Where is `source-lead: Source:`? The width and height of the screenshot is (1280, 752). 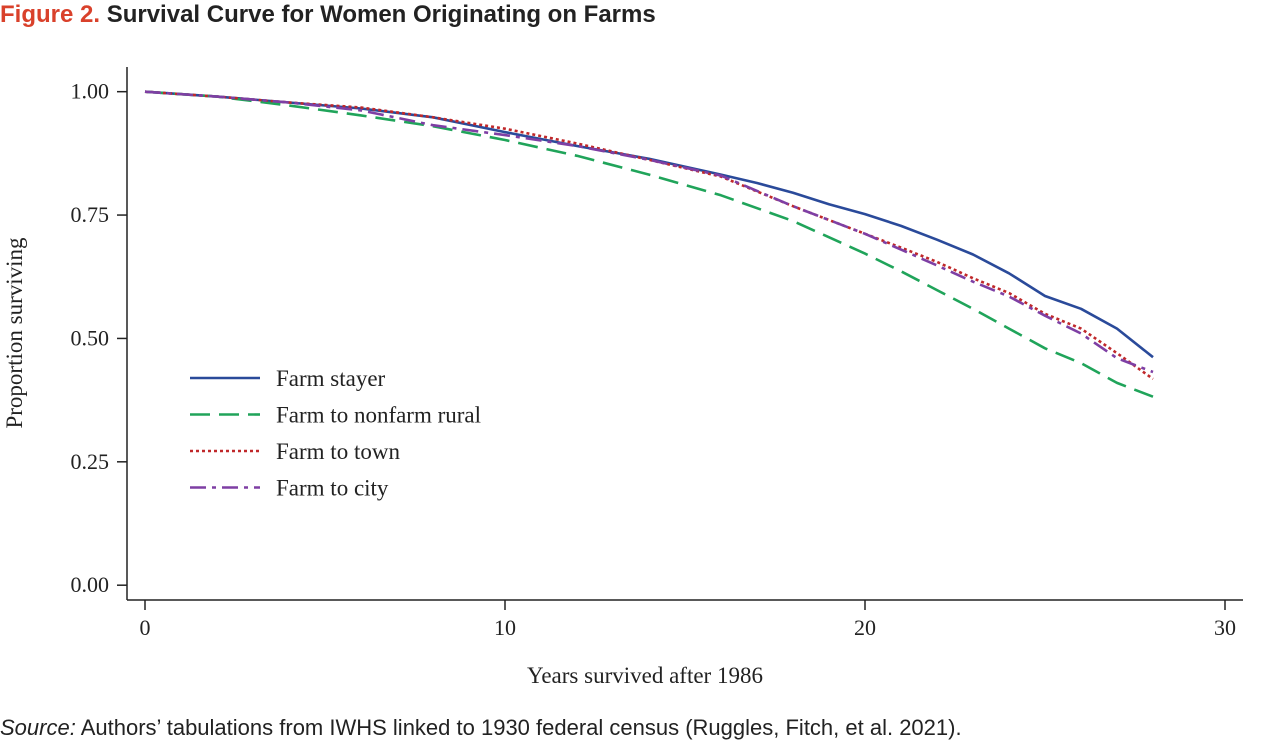
source-lead: Source: is located at coordinates (38, 727).